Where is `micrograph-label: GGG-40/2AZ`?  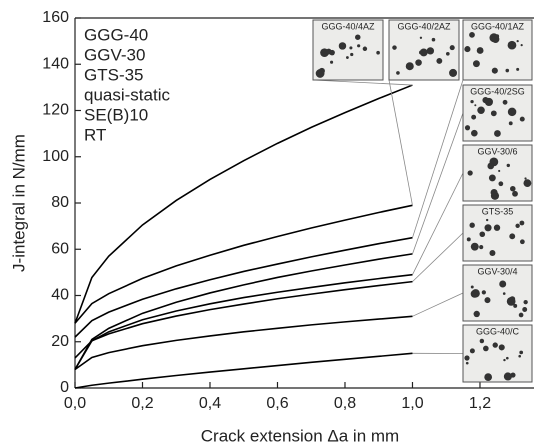
micrograph-label: GGG-40/2AZ is located at coordinates (424, 26).